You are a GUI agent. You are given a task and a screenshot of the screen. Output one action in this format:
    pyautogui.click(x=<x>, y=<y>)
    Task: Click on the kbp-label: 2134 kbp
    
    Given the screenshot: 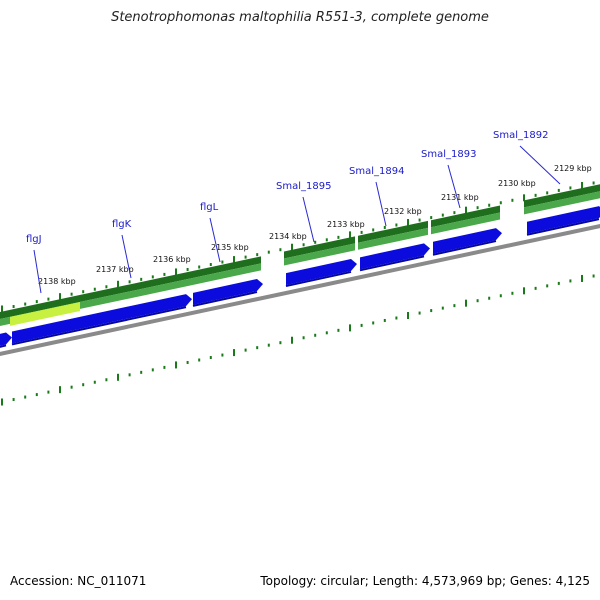 What is the action you would take?
    pyautogui.click(x=288, y=236)
    